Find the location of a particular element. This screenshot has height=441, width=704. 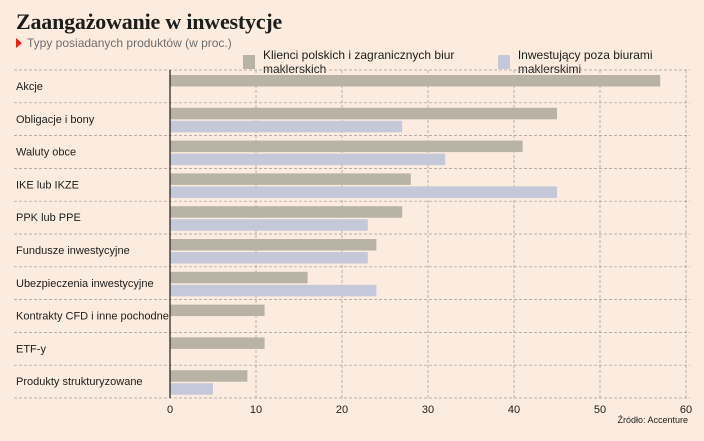

x-tick-label: 30 is located at coordinates (428, 410).